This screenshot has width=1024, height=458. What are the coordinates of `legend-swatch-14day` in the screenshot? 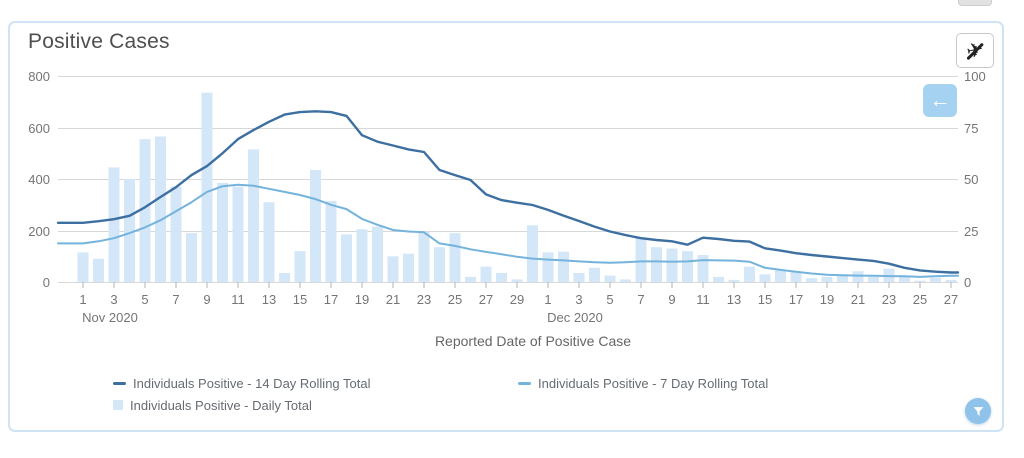 It's located at (119, 383).